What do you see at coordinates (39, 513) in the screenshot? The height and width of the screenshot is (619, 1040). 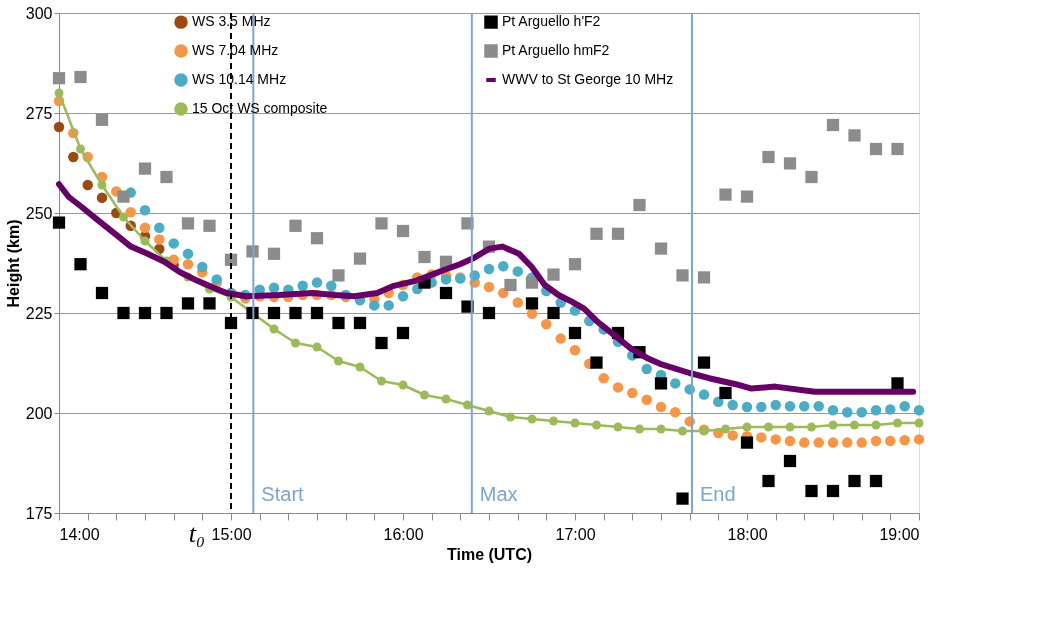 I see `y-tick-label: 175` at bounding box center [39, 513].